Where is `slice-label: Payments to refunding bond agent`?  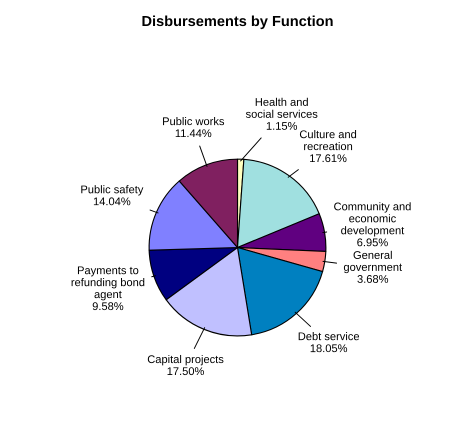 slice-label: Payments to refunding bond agent is located at coordinates (108, 283).